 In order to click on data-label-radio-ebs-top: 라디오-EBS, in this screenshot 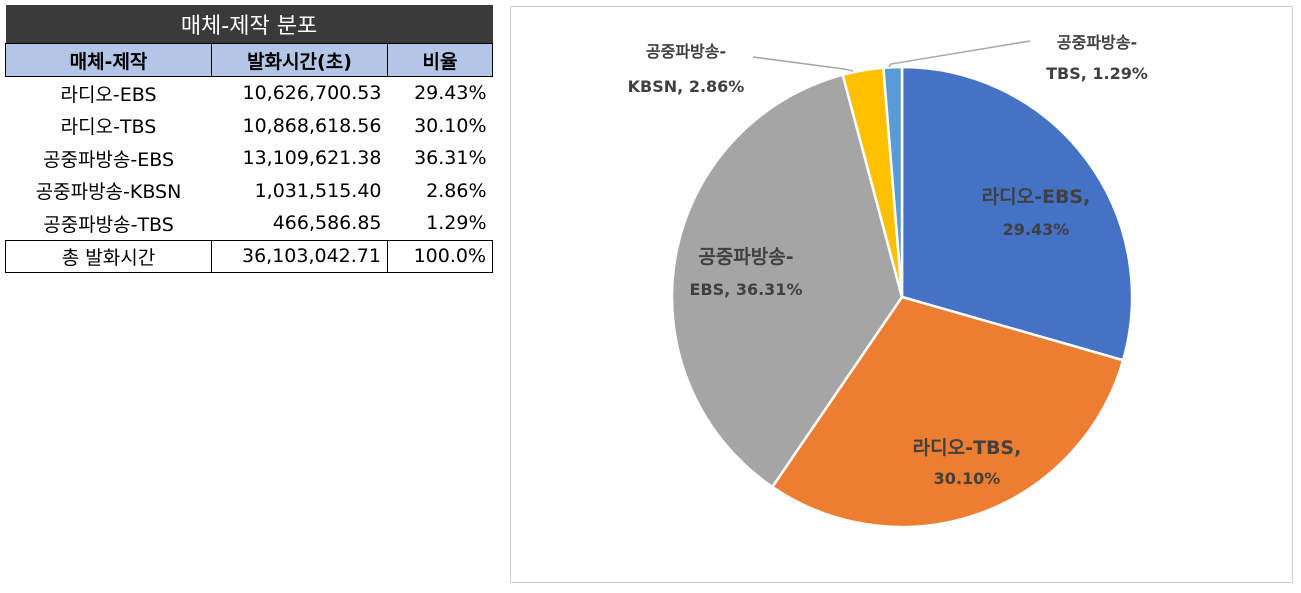, I will do `click(1036, 197)`.